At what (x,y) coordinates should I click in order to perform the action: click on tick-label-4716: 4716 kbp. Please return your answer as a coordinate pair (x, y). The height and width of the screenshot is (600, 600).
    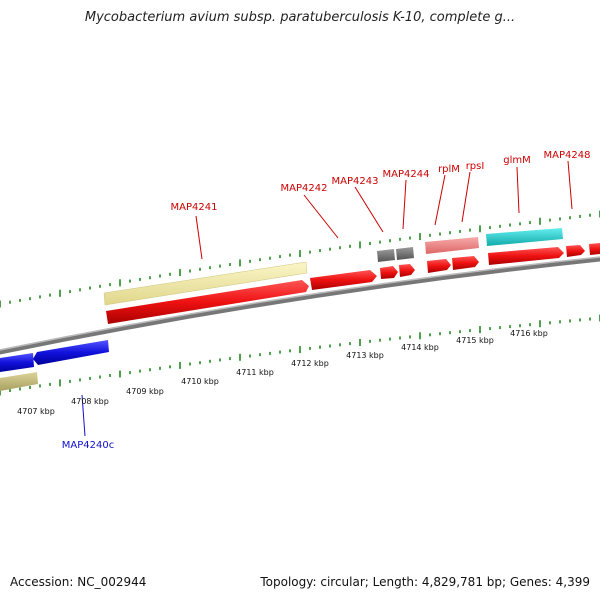
    Looking at the image, I should click on (529, 333).